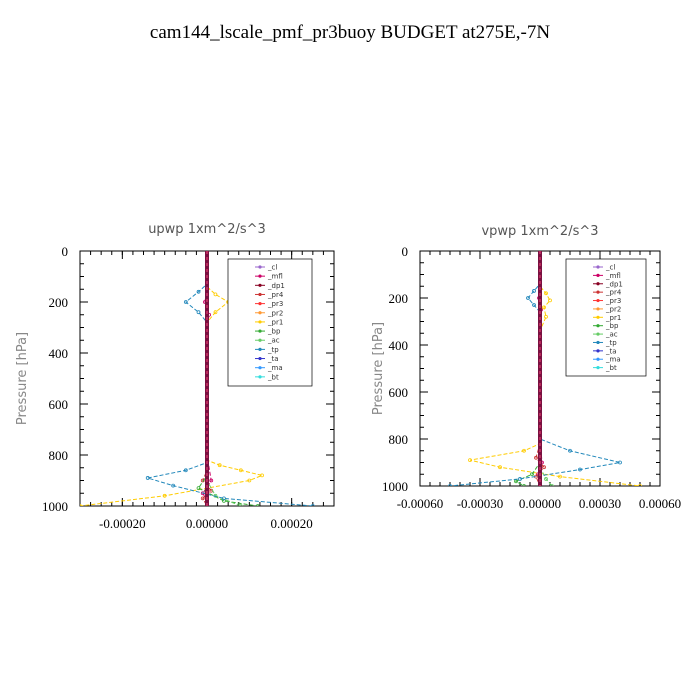 The width and height of the screenshot is (700, 700). Describe the element at coordinates (545, 368) in the screenshot. I see `series-group` at that location.